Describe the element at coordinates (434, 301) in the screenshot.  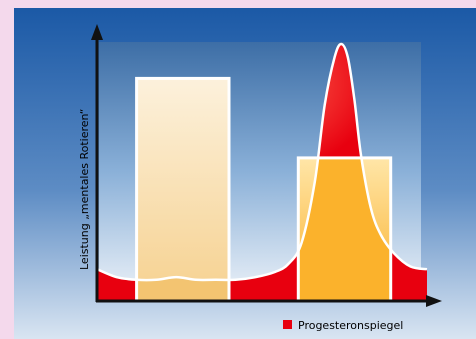
I see `x-axis-arrow` at that location.